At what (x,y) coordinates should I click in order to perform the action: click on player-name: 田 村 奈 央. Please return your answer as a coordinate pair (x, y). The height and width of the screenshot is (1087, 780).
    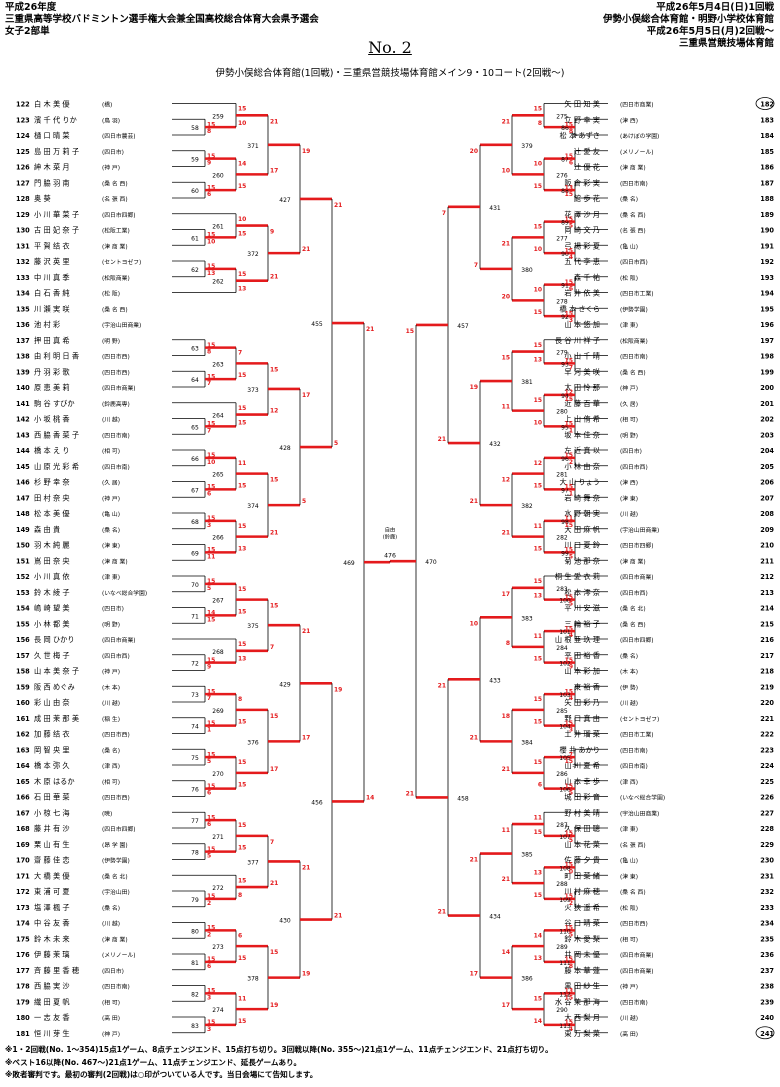
    Looking at the image, I should click on (52, 497).